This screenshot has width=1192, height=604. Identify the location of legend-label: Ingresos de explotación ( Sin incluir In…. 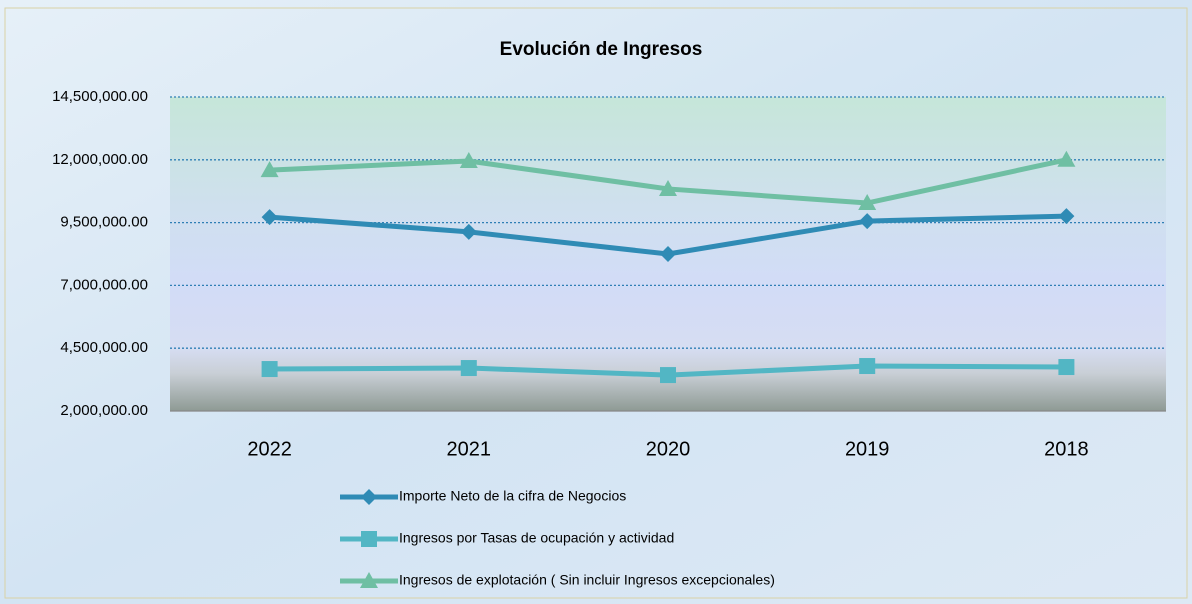
(587, 580).